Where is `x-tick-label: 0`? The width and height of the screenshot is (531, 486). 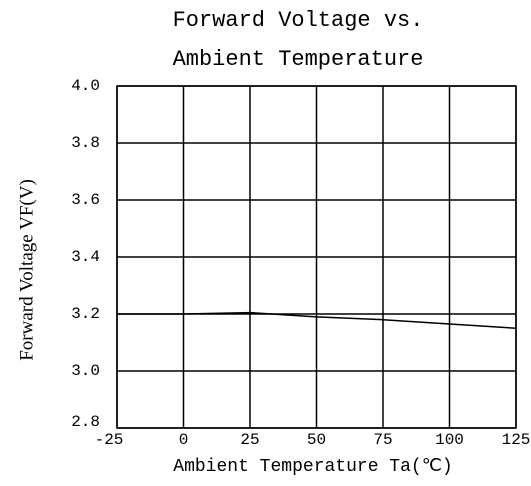 x-tick-label: 0 is located at coordinates (184, 440).